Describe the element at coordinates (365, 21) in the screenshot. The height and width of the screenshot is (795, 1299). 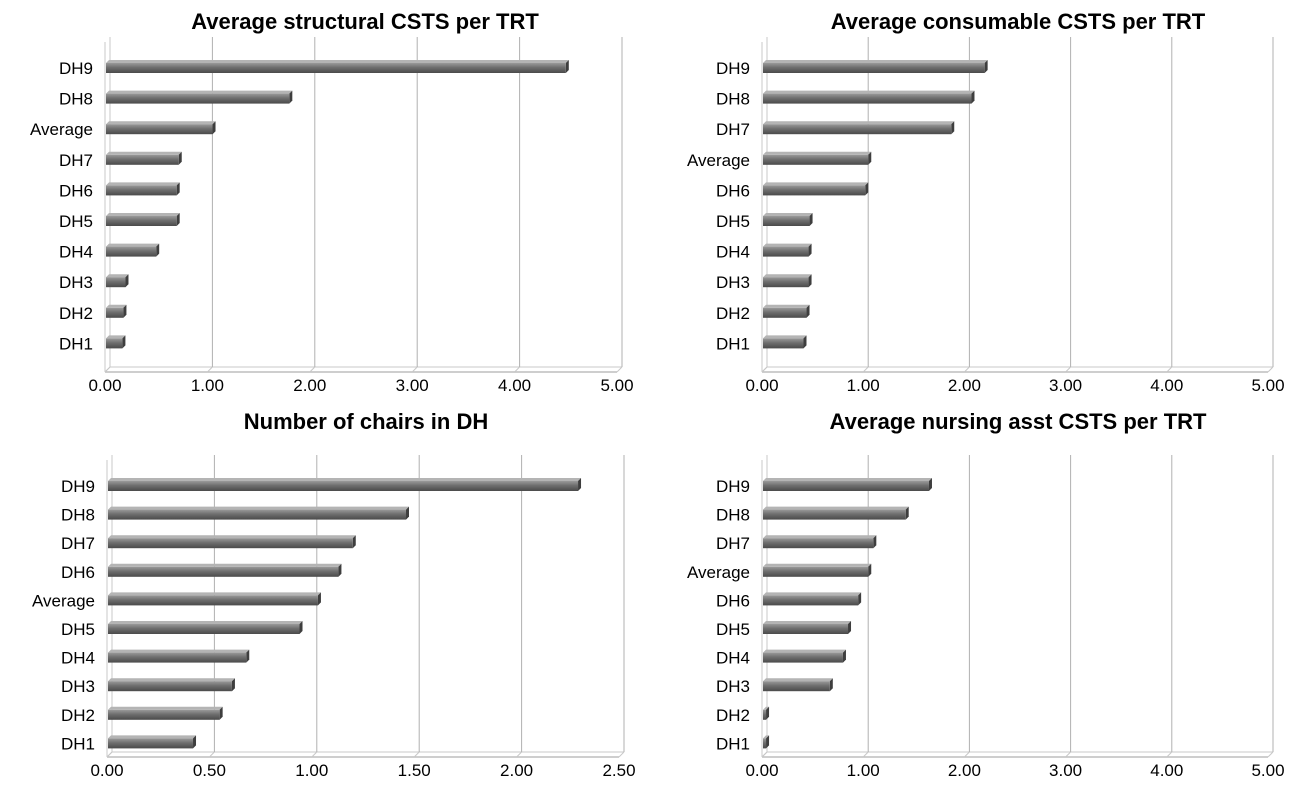
I see `chart-title: Average structural CSTS per TRT` at that location.